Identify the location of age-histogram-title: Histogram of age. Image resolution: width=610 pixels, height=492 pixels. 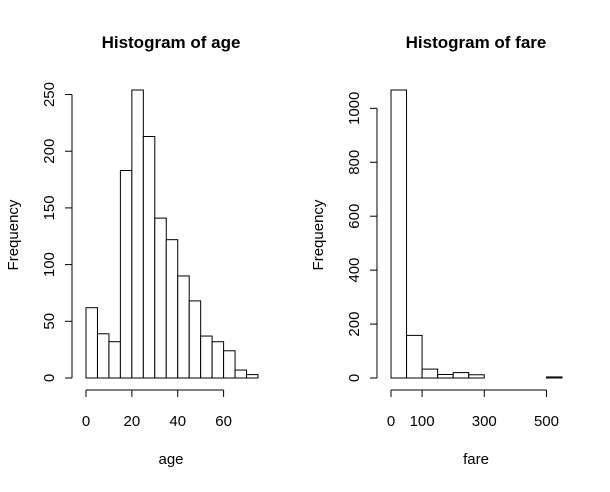
(171, 42).